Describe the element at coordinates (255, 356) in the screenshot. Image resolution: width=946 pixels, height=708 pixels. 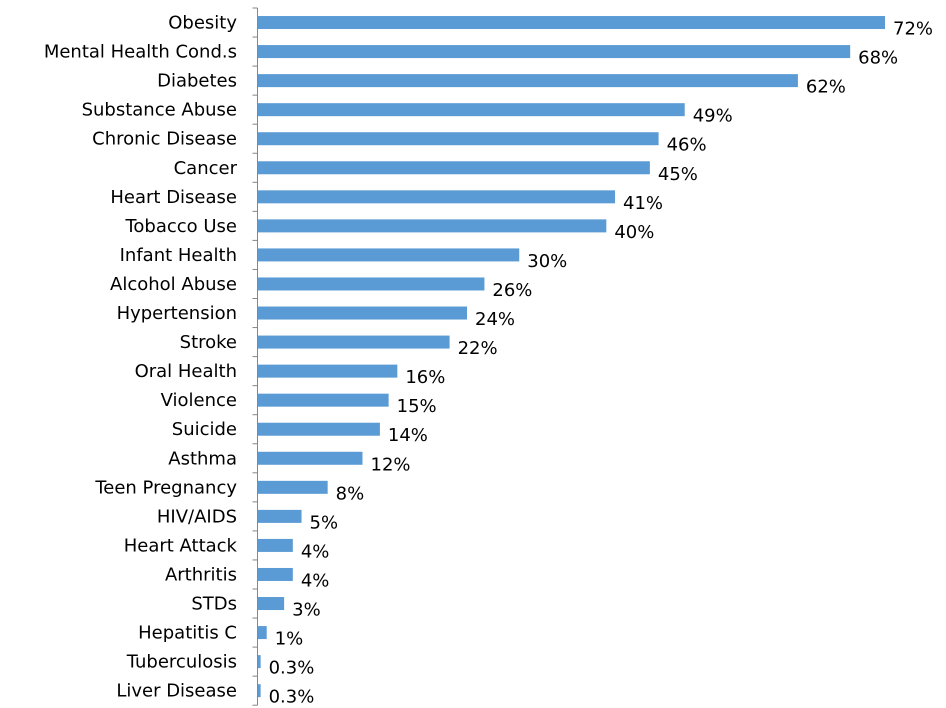
I see `y-axis-group` at that location.